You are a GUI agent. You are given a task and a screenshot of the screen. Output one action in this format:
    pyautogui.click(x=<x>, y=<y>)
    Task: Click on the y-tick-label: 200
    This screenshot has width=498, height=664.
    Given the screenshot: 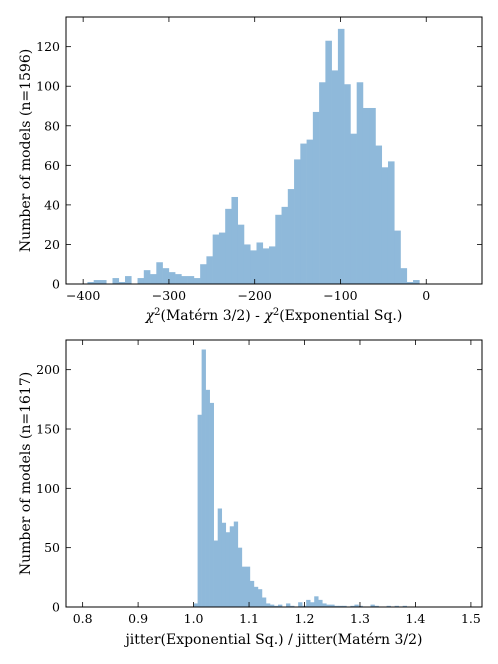 What is the action you would take?
    pyautogui.click(x=48, y=369)
    